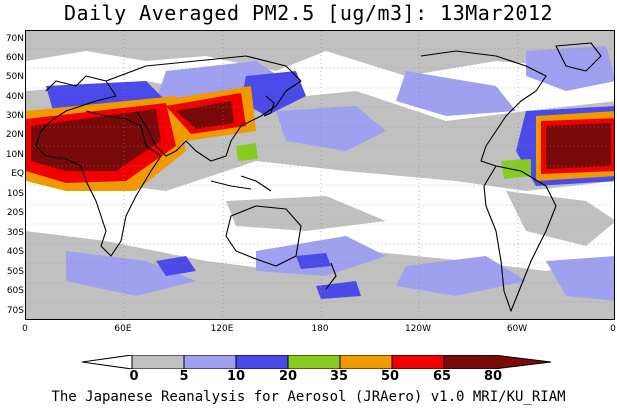 This screenshot has height=410, width=617. I want to click on lat-label: 30S, so click(15, 233).